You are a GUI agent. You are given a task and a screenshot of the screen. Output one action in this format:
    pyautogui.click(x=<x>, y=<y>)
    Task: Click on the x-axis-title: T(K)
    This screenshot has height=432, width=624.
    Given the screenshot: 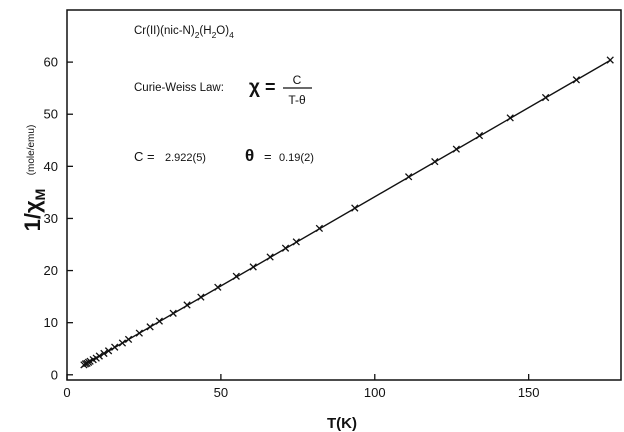 What is the action you would take?
    pyautogui.click(x=342, y=423)
    